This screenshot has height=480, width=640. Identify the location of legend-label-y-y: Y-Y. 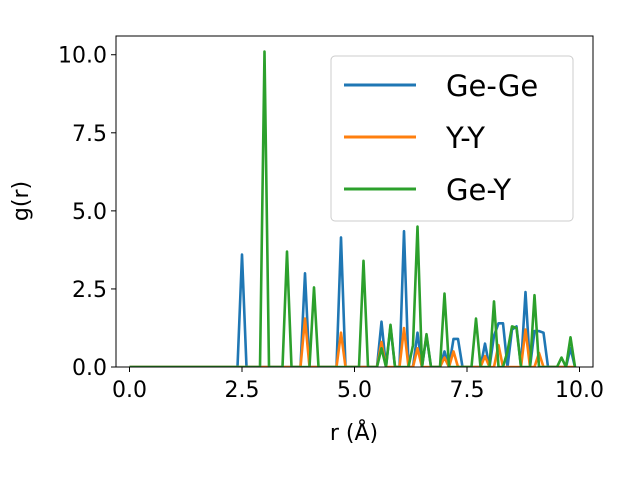
(465, 138).